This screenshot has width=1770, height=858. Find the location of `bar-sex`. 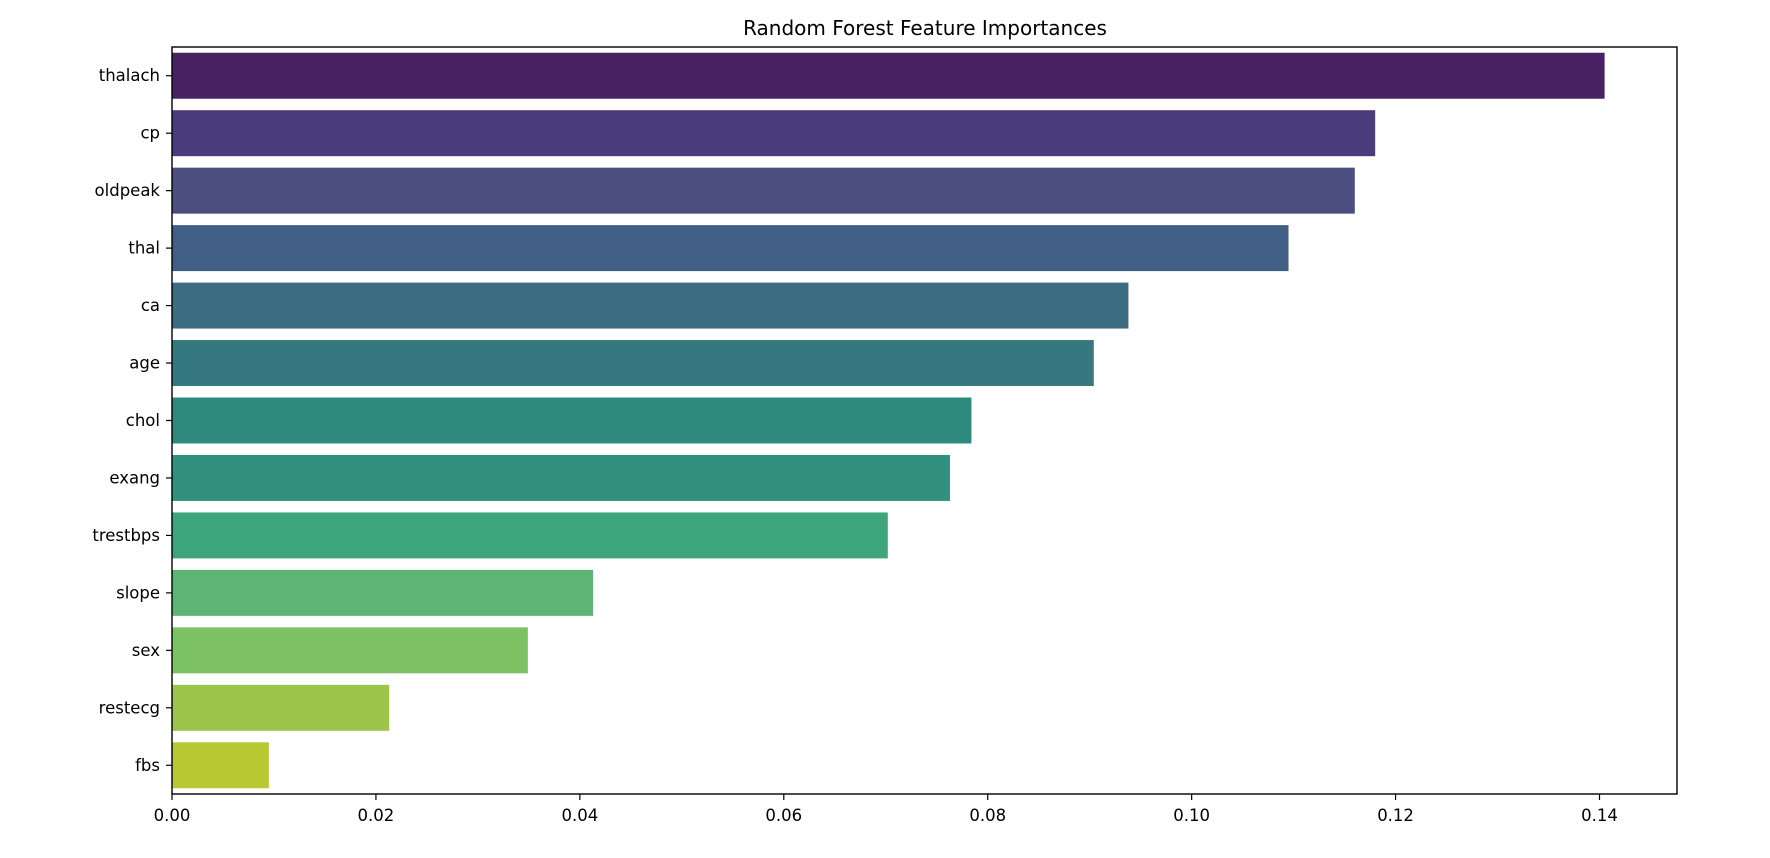

bar-sex is located at coordinates (350, 650).